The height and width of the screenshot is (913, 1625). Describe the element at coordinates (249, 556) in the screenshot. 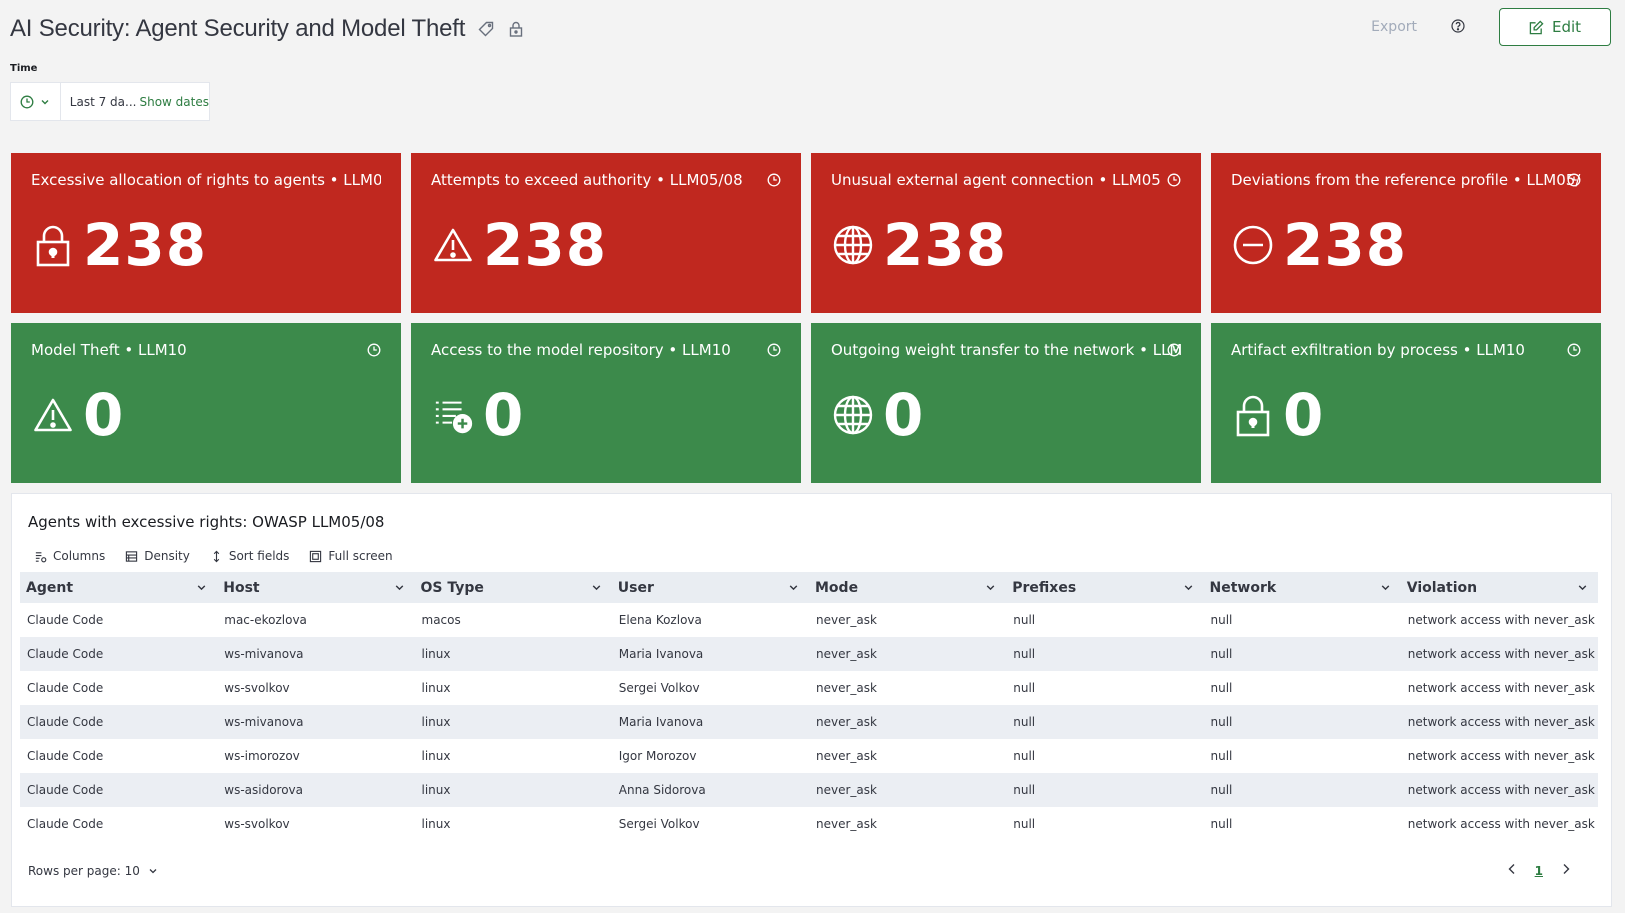

I see `sort-fields-button: Sort fields` at that location.